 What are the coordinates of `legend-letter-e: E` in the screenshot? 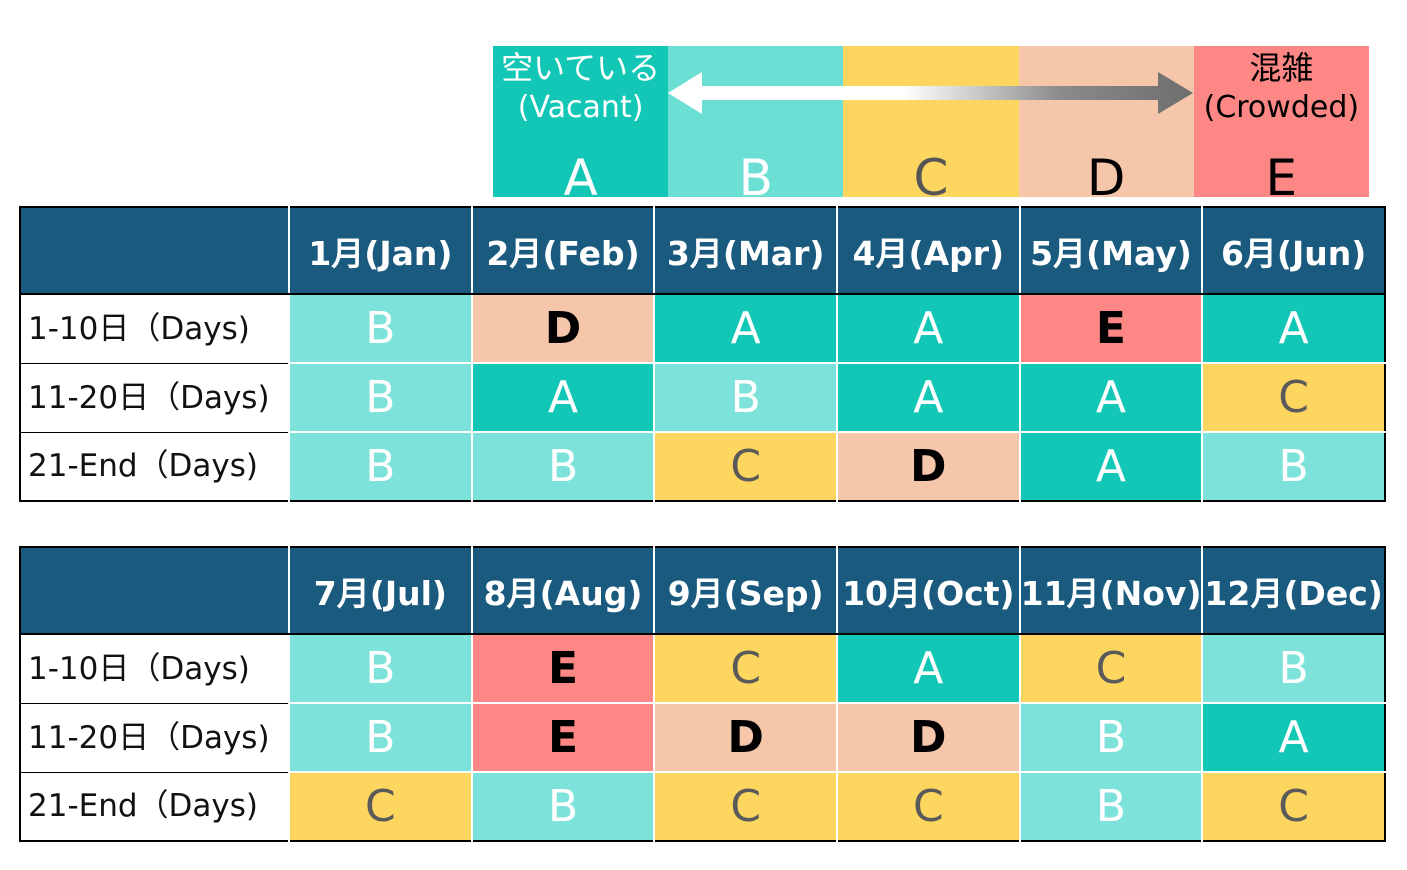 It's located at (1281, 178).